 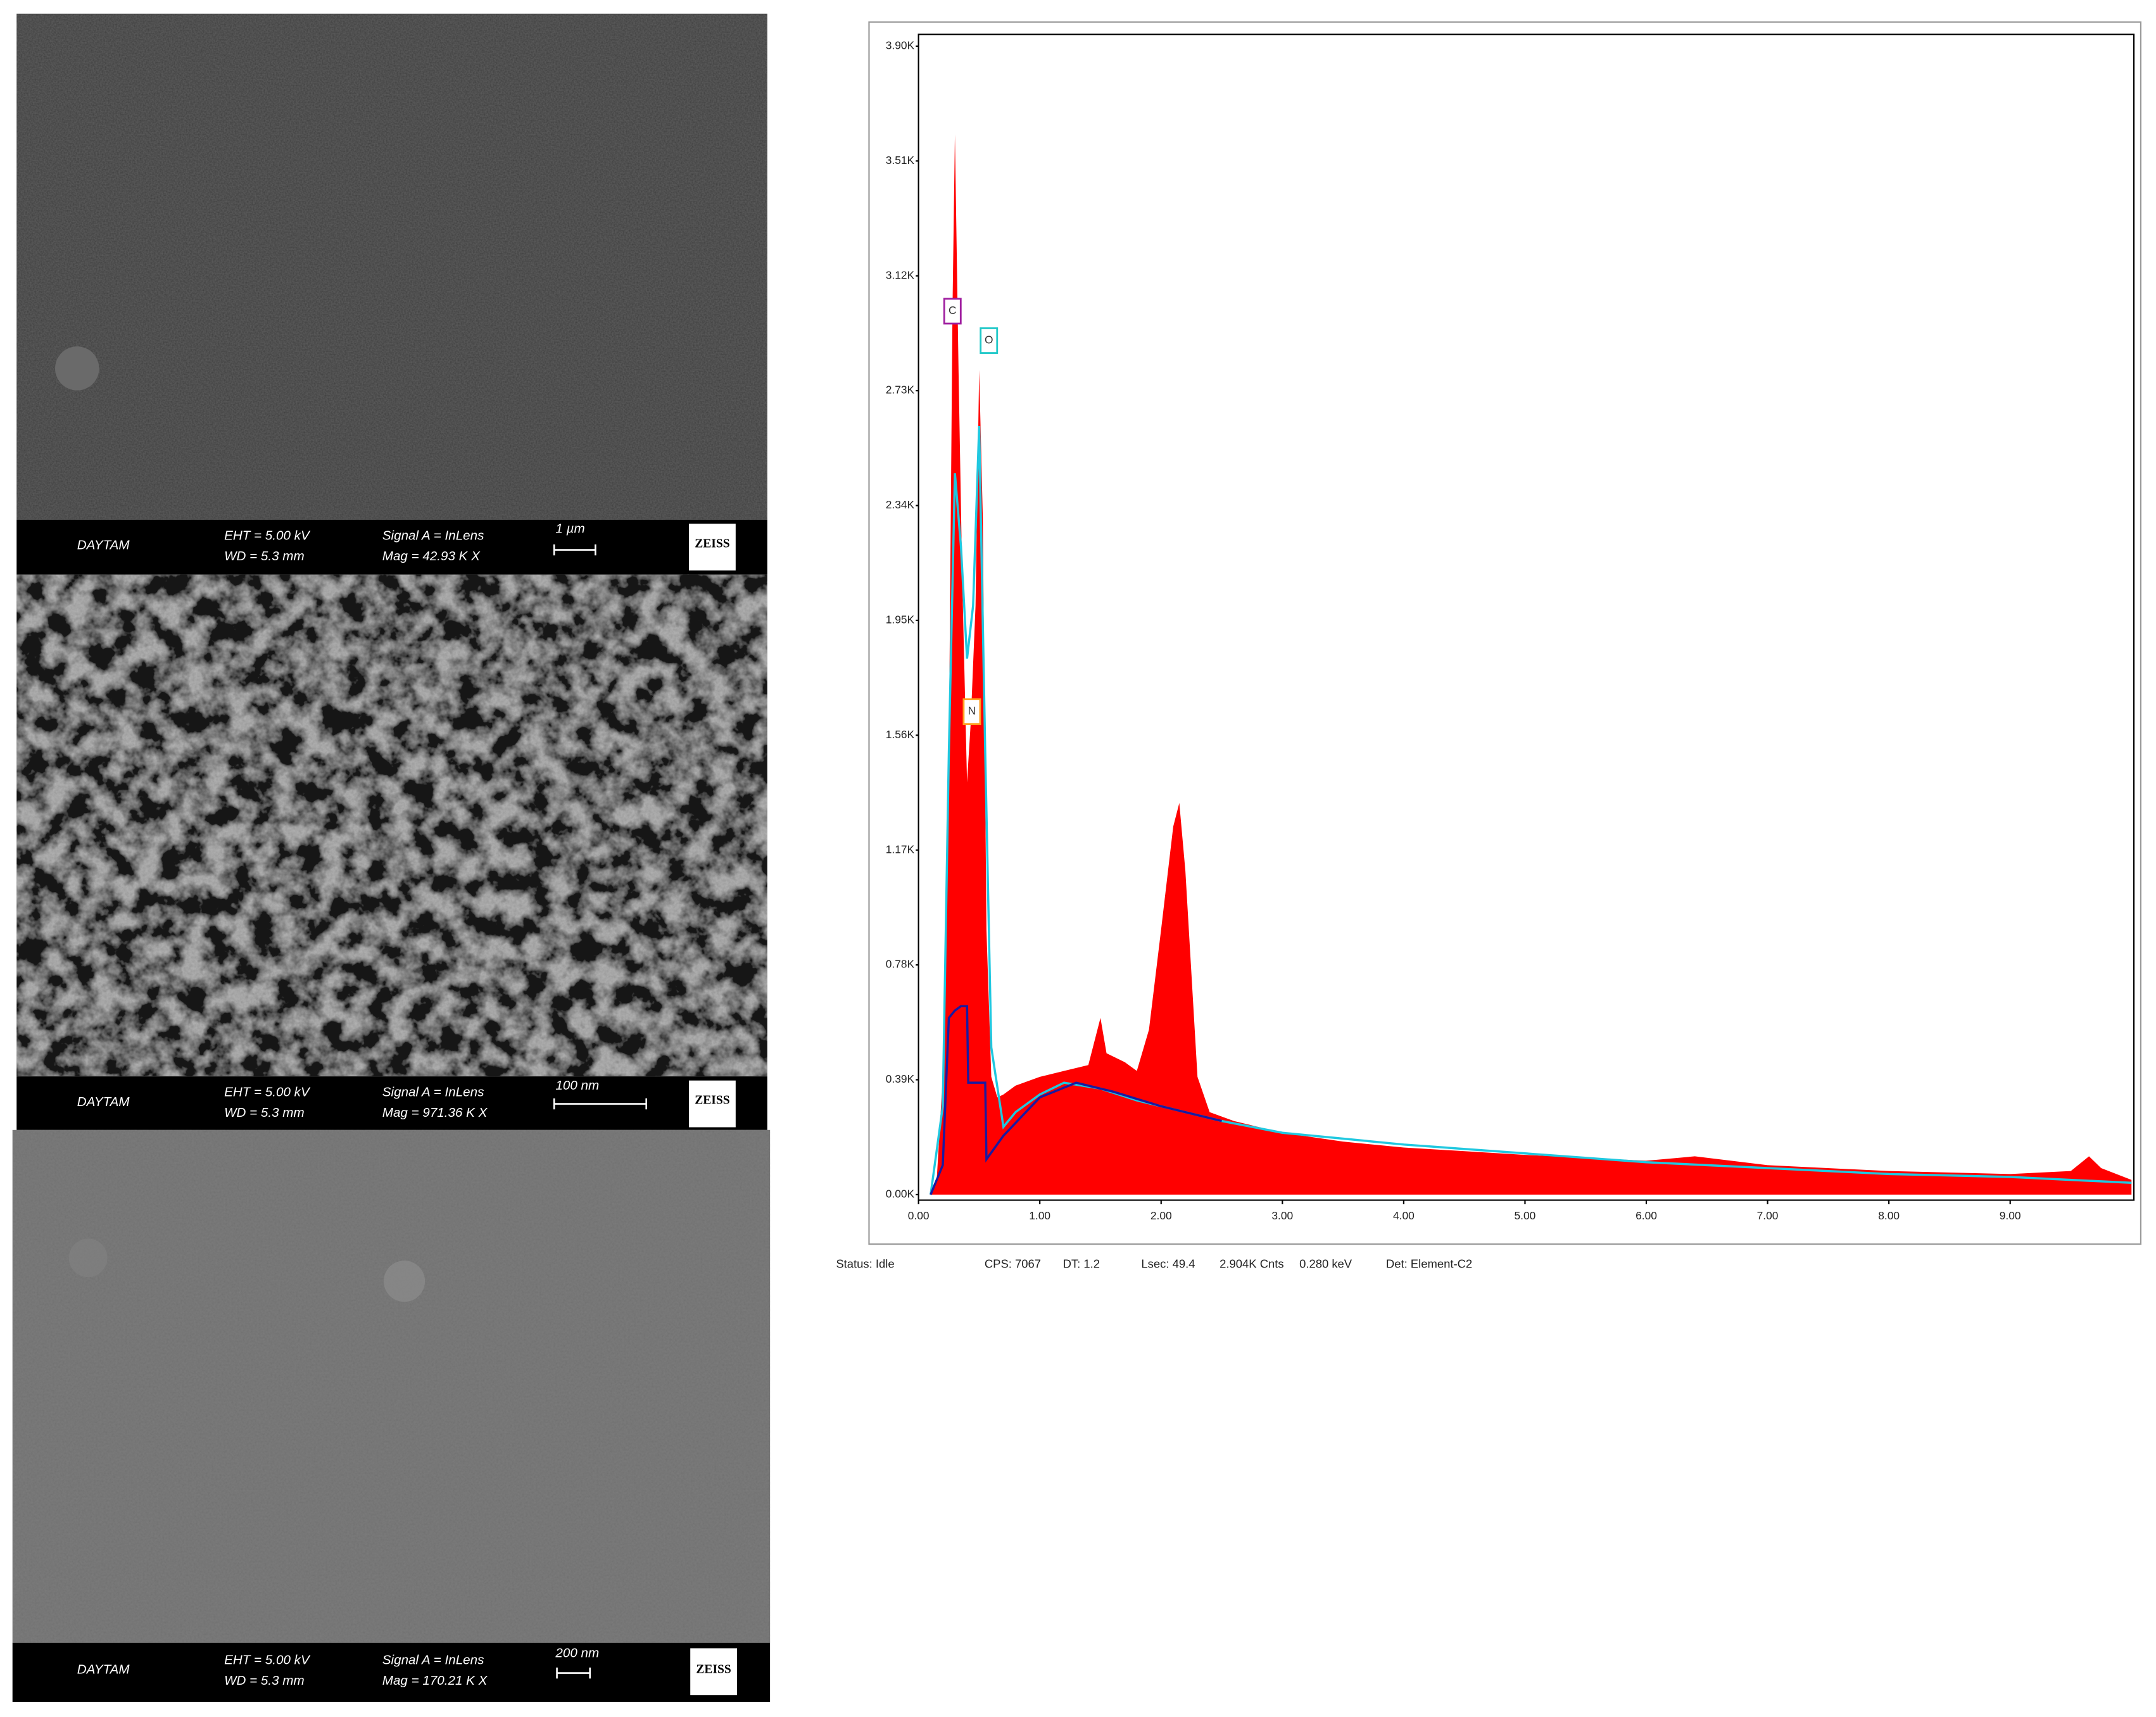 What do you see at coordinates (1325, 1264) in the screenshot?
I see `status-item: 0.280 keV` at bounding box center [1325, 1264].